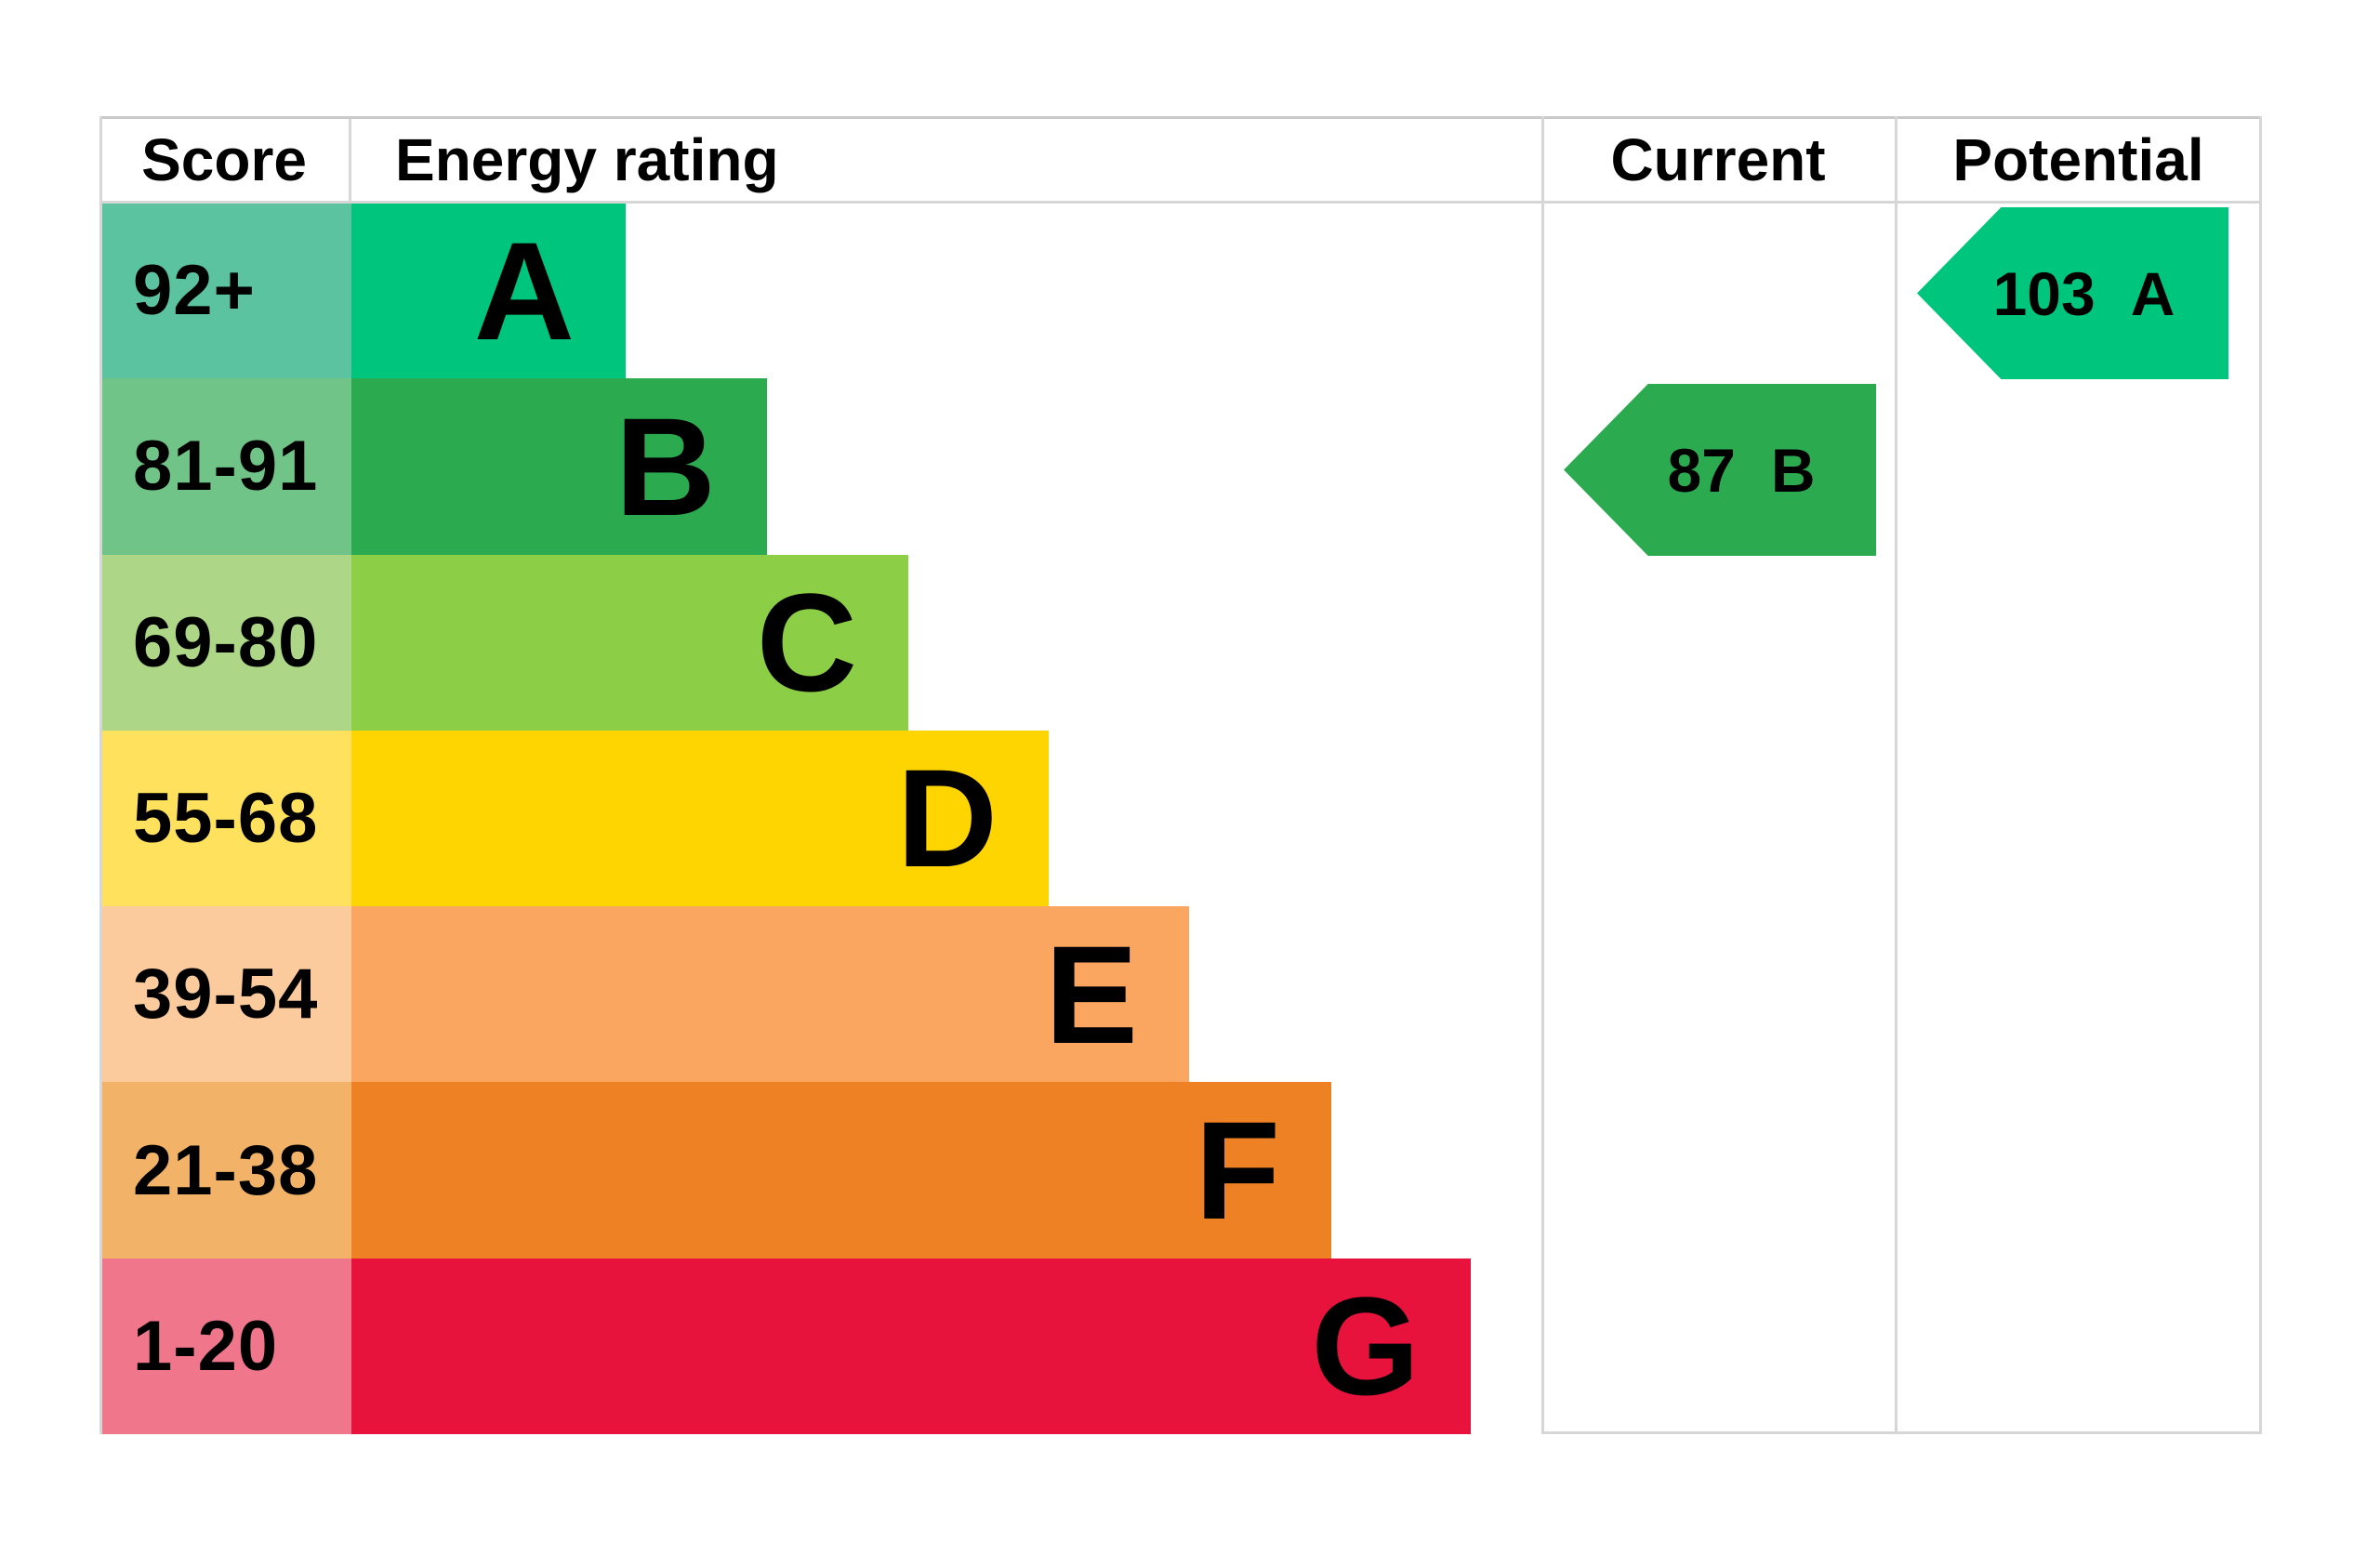 The width and height of the screenshot is (2380, 1542). What do you see at coordinates (1180, 466) in the screenshot?
I see `band-row-b: 81-91 B` at bounding box center [1180, 466].